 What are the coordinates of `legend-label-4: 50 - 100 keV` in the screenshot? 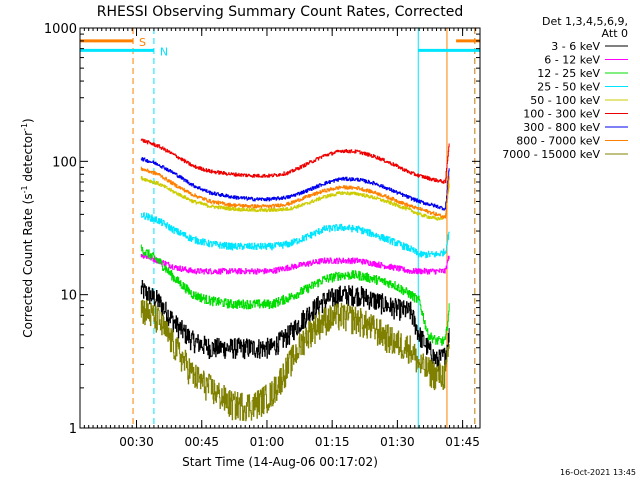 It's located at (565, 100).